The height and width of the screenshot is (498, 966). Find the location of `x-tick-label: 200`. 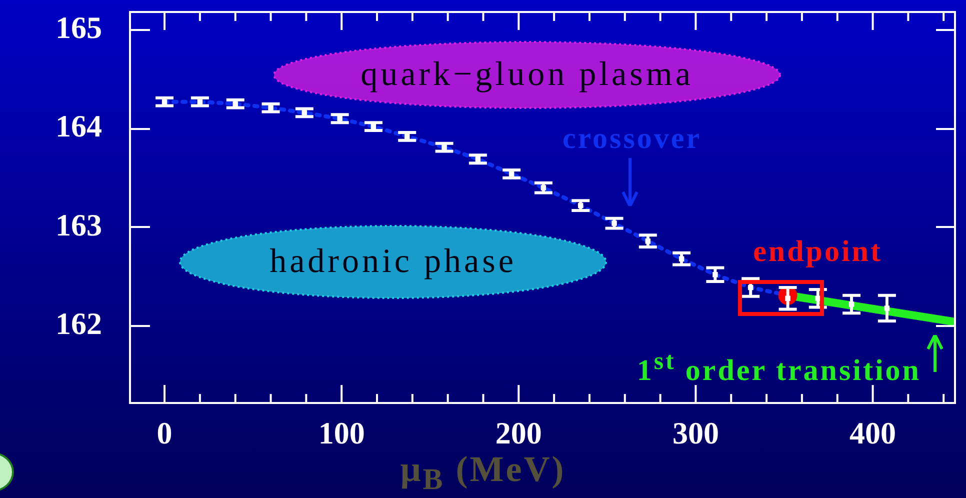

x-tick-label: 200 is located at coordinates (518, 433).